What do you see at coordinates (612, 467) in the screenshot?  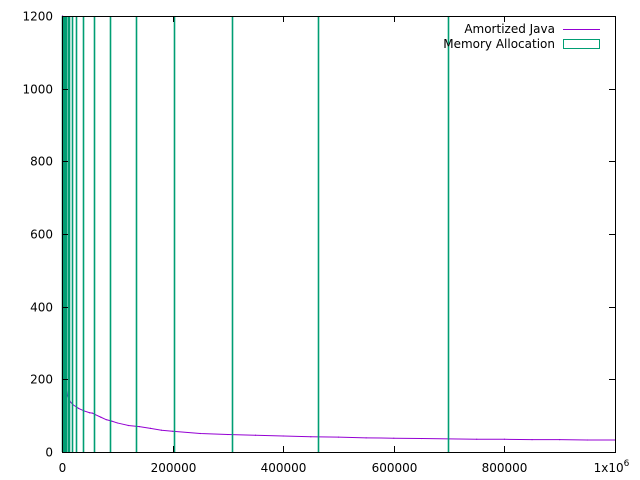 I see `x-tick-label: 1x10⁶` at bounding box center [612, 467].